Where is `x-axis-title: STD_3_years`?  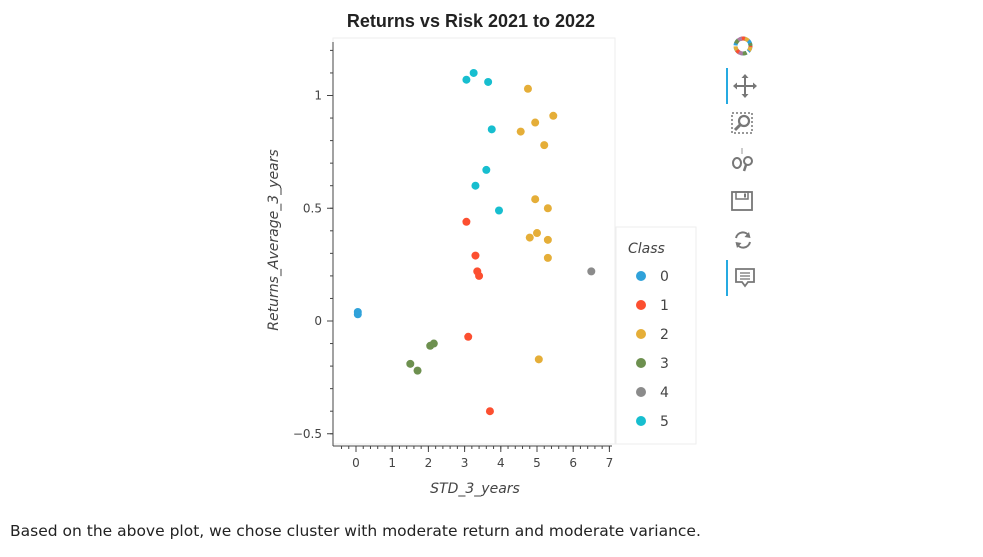 x-axis-title: STD_3_years is located at coordinates (475, 489).